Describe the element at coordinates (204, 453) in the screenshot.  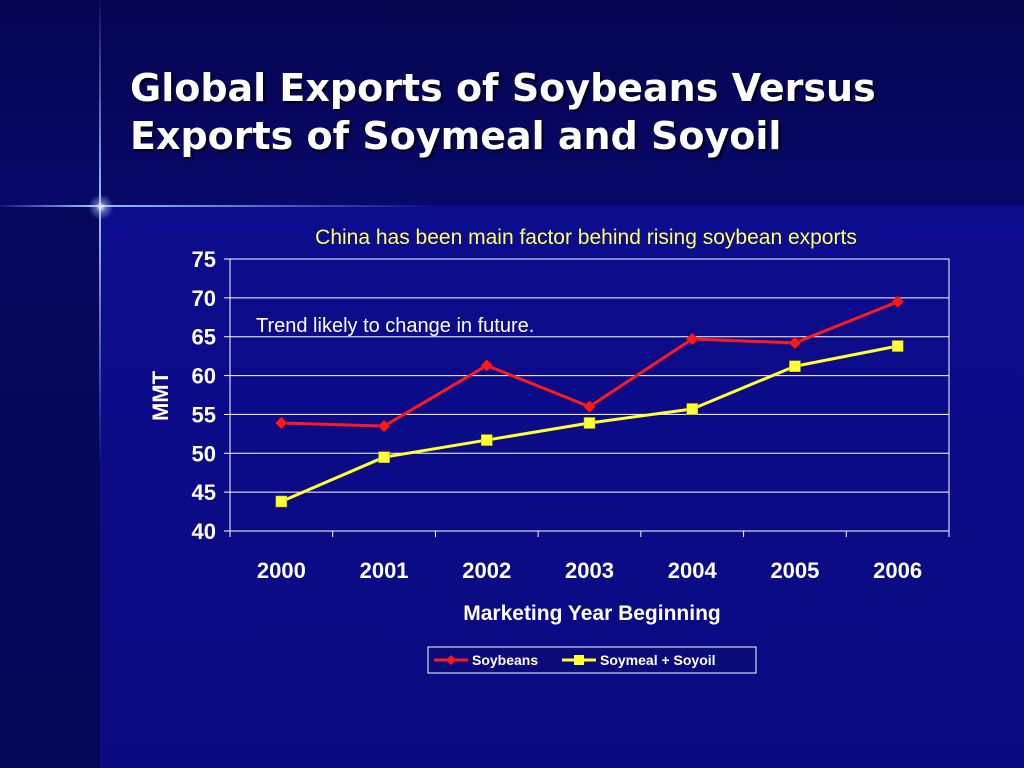
I see `y-tick-label: 50` at that location.